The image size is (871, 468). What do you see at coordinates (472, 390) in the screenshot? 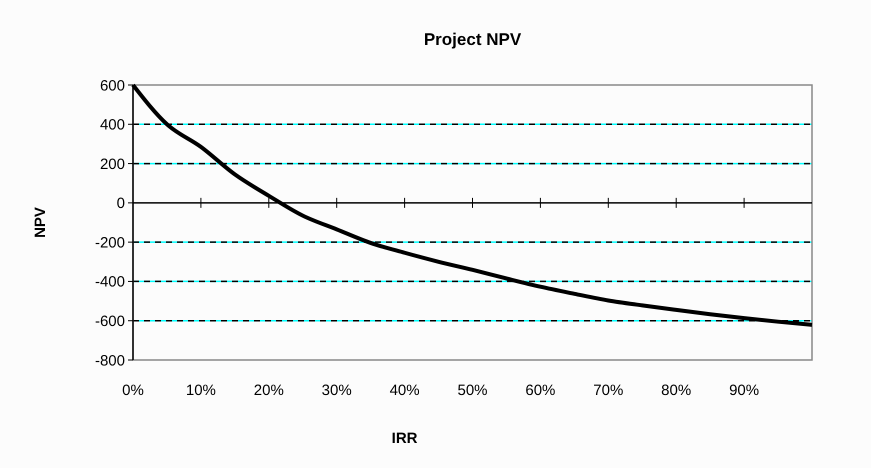
I see `x-tick-label: 50%` at bounding box center [472, 390].